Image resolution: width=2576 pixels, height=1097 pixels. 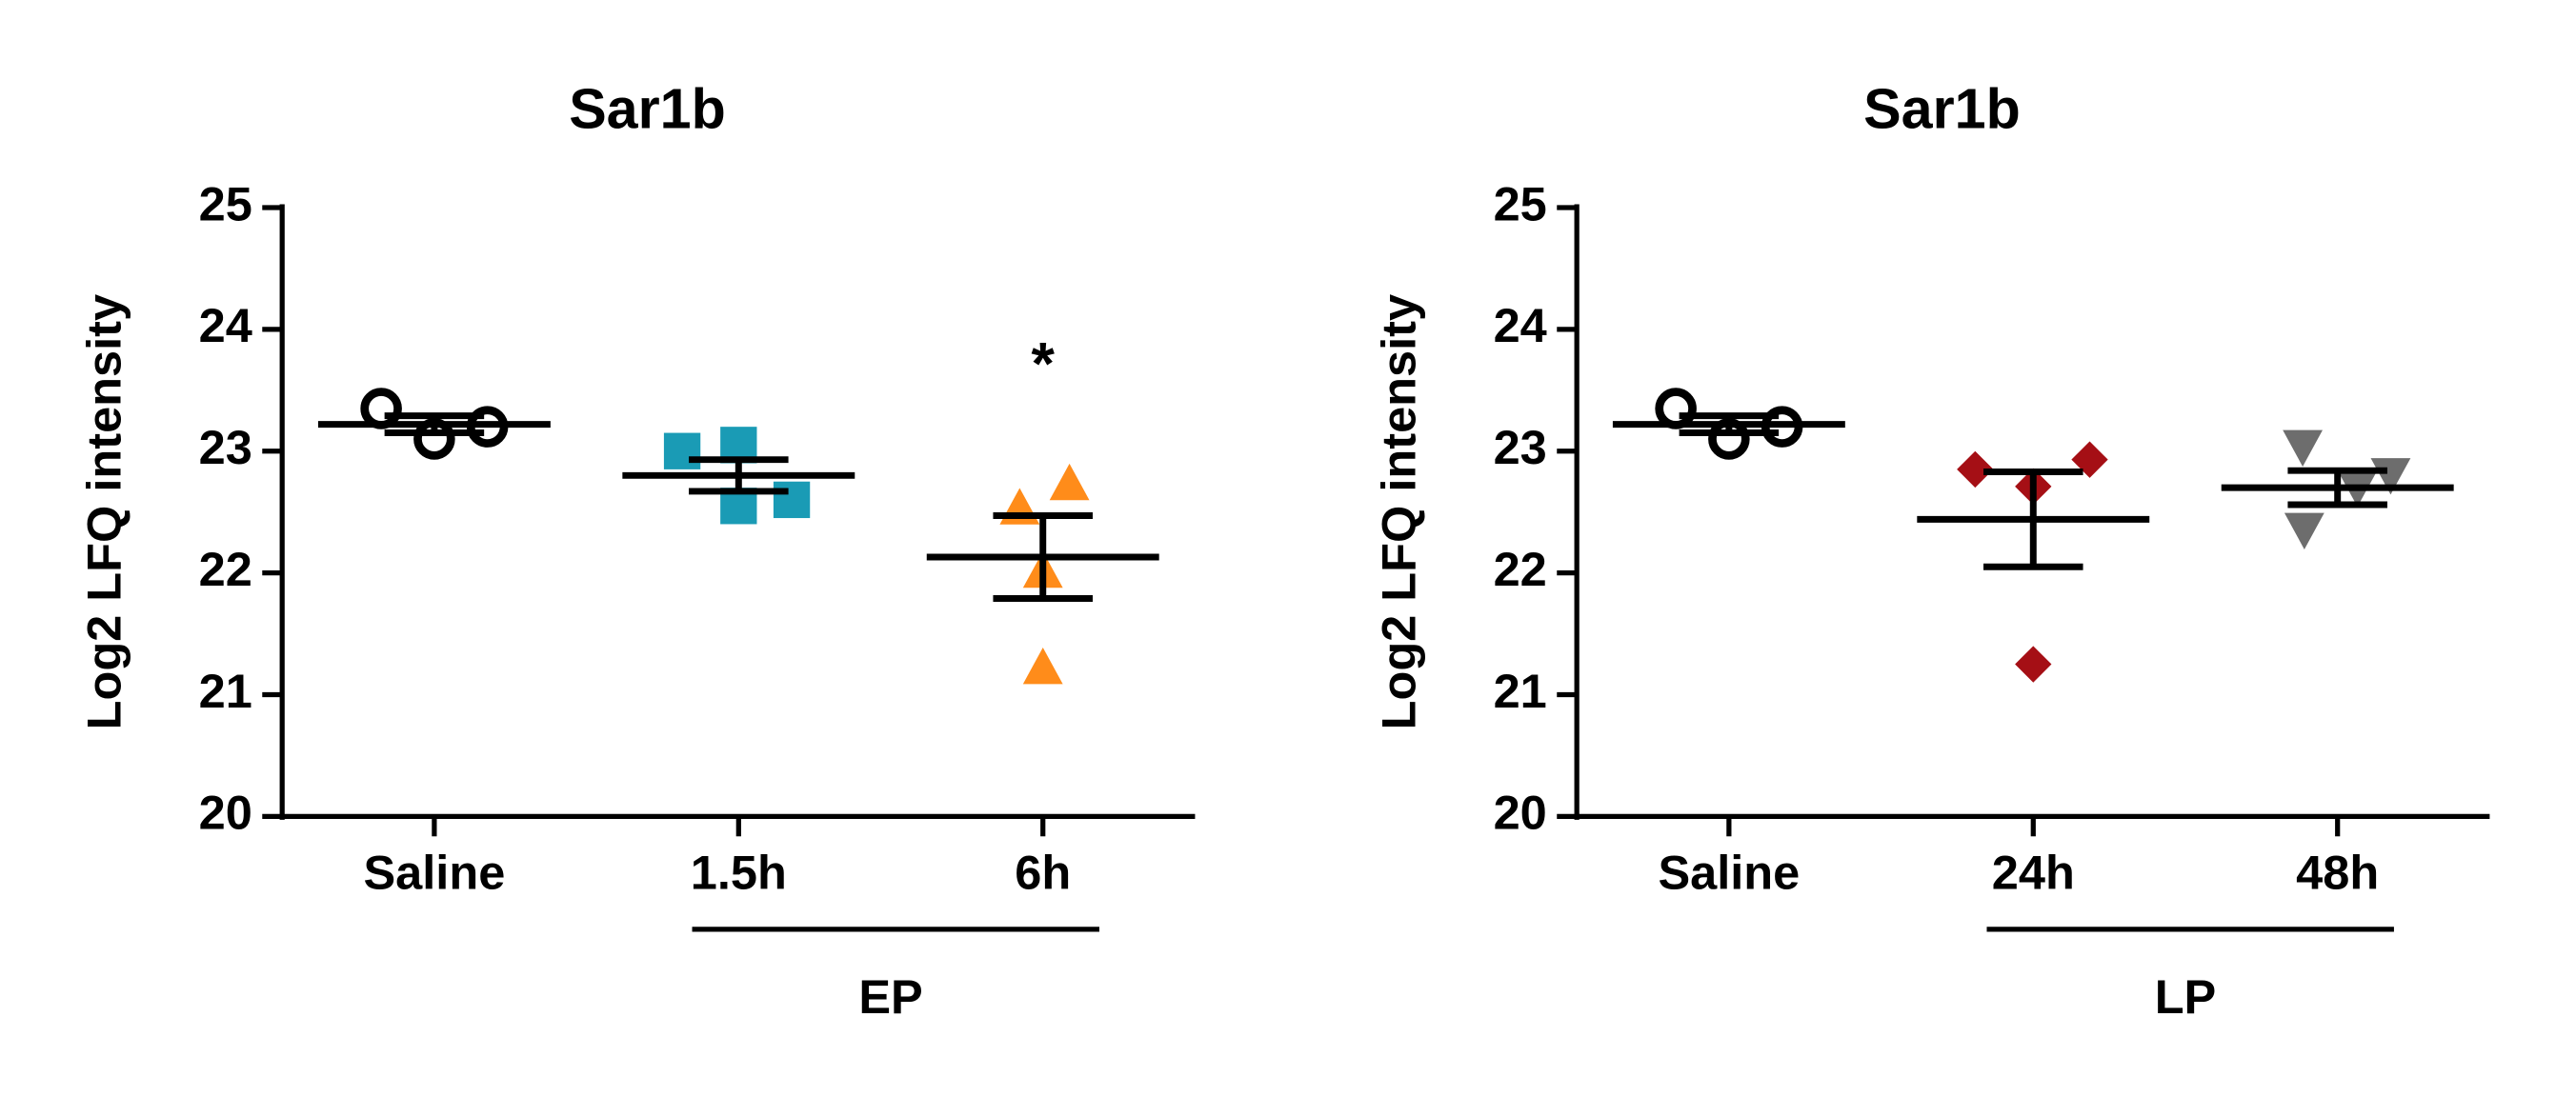 What do you see at coordinates (890, 996) in the screenshot?
I see `group-label: EP` at bounding box center [890, 996].